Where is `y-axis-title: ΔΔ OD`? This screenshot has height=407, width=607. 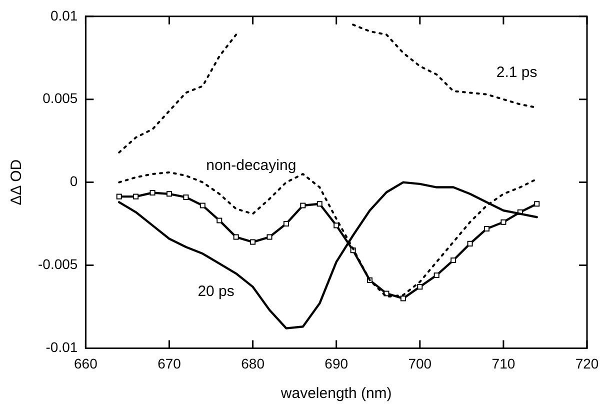
y-axis-title: ΔΔ OD is located at coordinates (17, 182).